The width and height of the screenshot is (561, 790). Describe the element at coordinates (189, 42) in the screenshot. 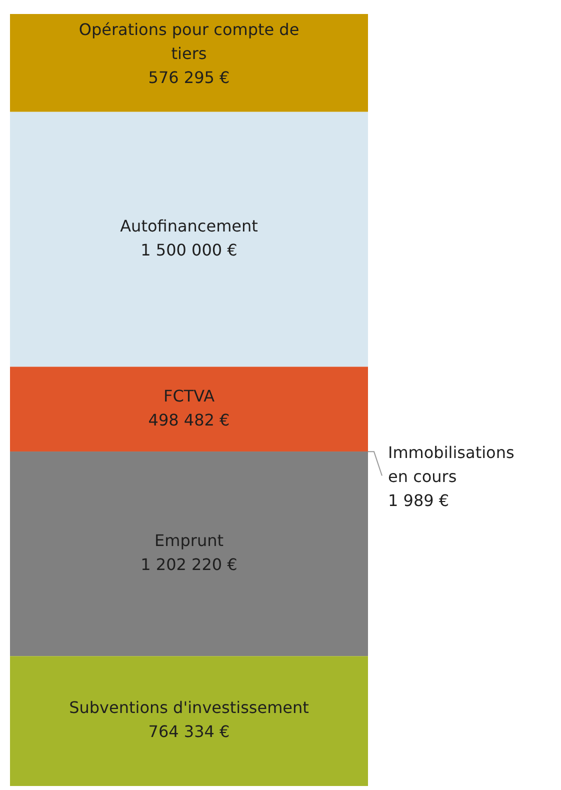

I see `series-label: Opérations pour compte de tiers` at that location.